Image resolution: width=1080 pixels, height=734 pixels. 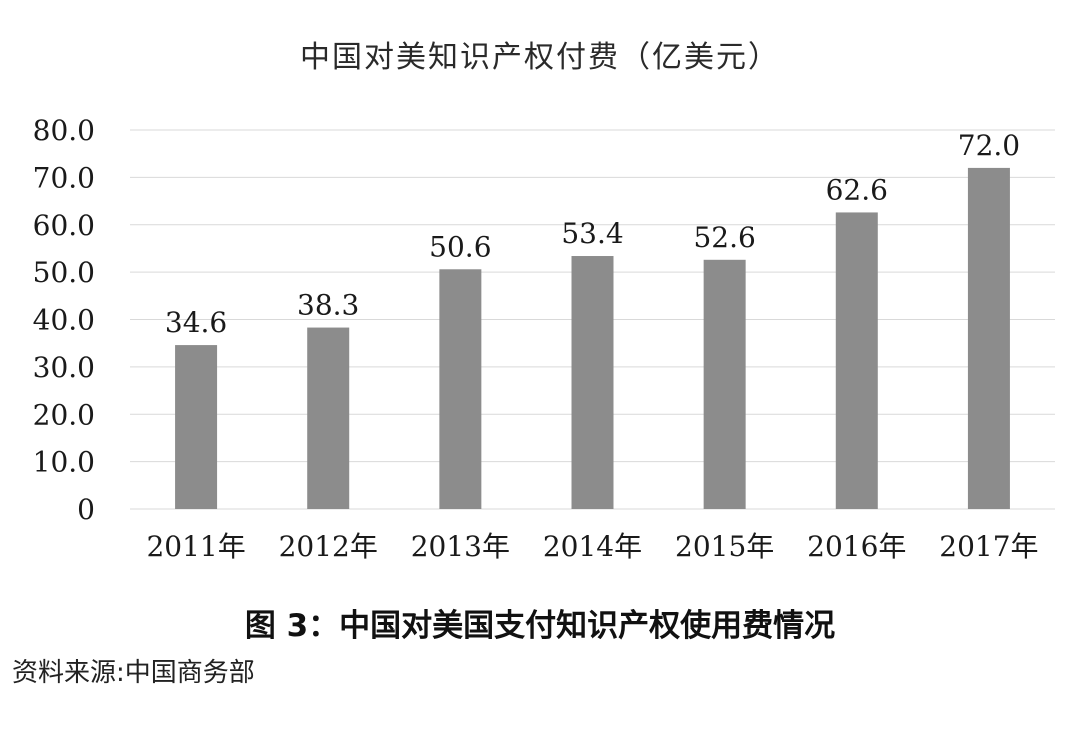 What do you see at coordinates (540, 57) in the screenshot?
I see `chart-title: 中国对美知识产权付费（亿美元）` at bounding box center [540, 57].